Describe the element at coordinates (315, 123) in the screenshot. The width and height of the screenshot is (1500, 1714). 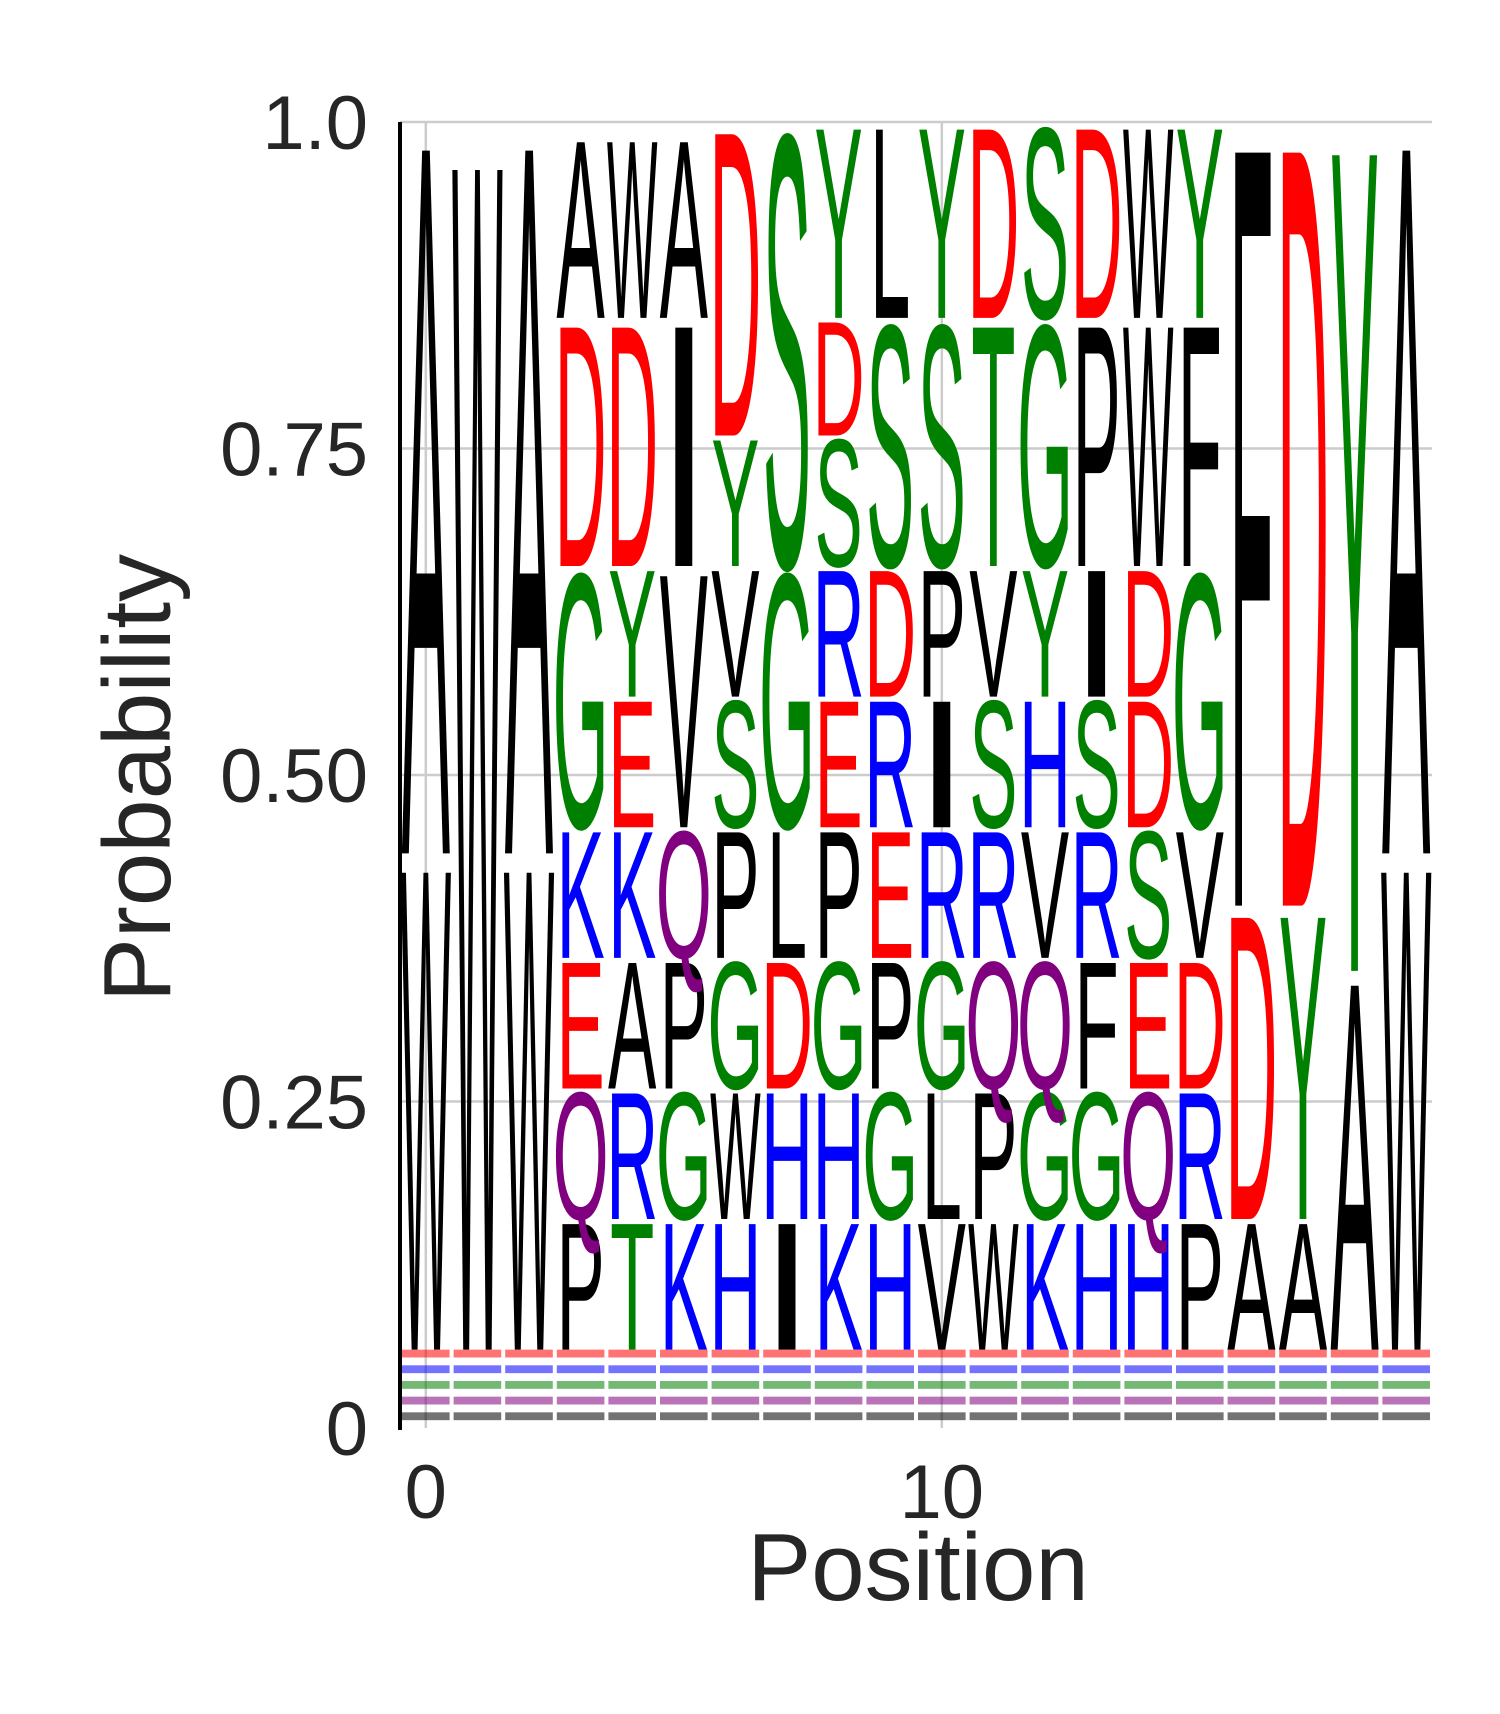
I see `y-tick-label: 1.0` at that location.